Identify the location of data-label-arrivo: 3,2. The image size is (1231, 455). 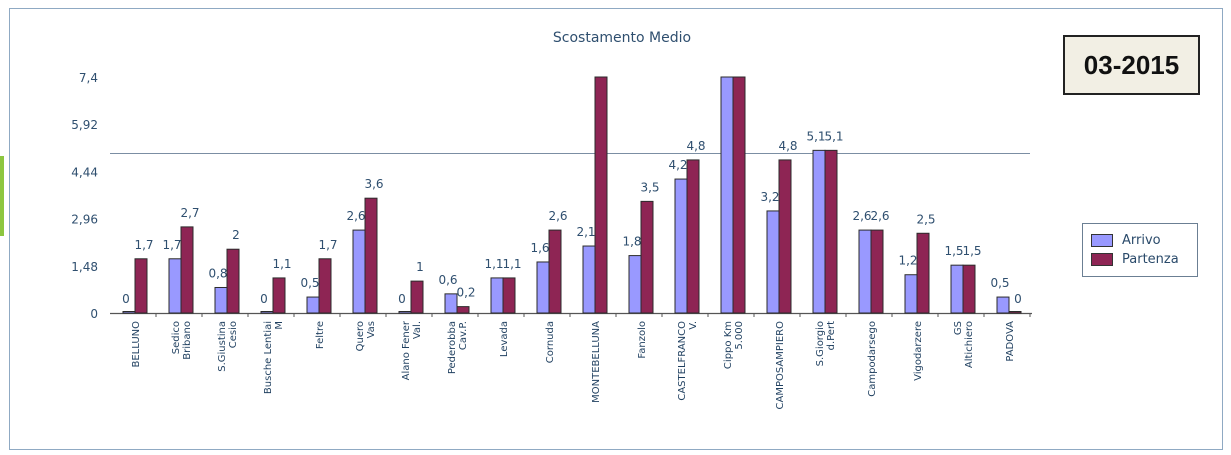
(769, 197).